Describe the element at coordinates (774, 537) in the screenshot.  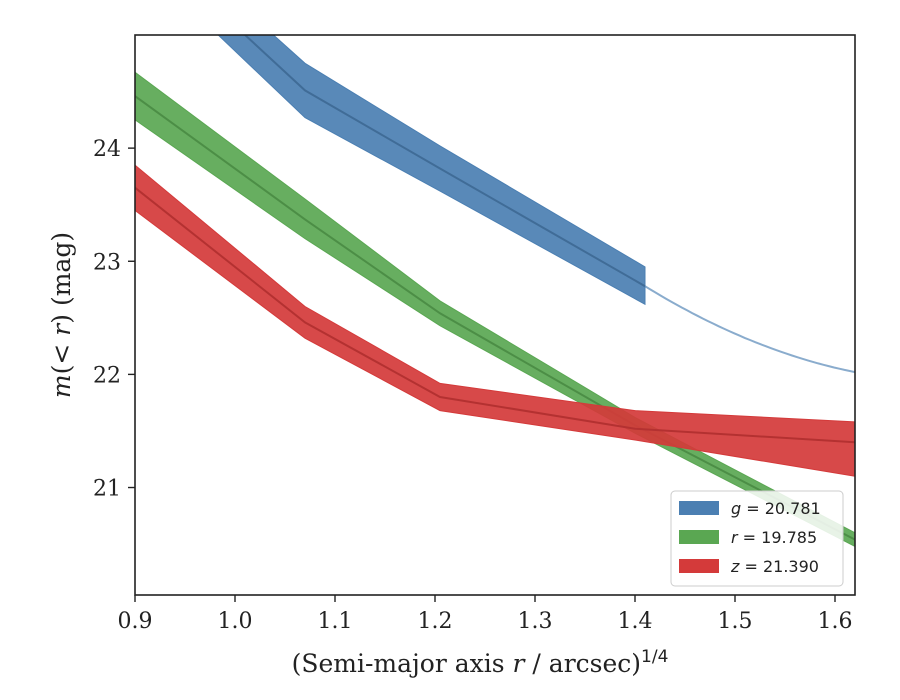
I see `legend-label-1: r = 19.785` at that location.